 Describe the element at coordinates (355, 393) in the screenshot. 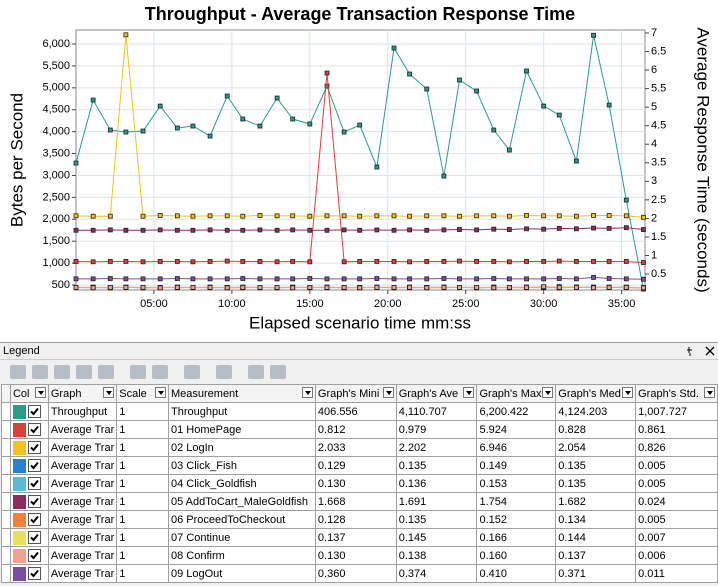

I see `column-header: Graph's Mini` at that location.